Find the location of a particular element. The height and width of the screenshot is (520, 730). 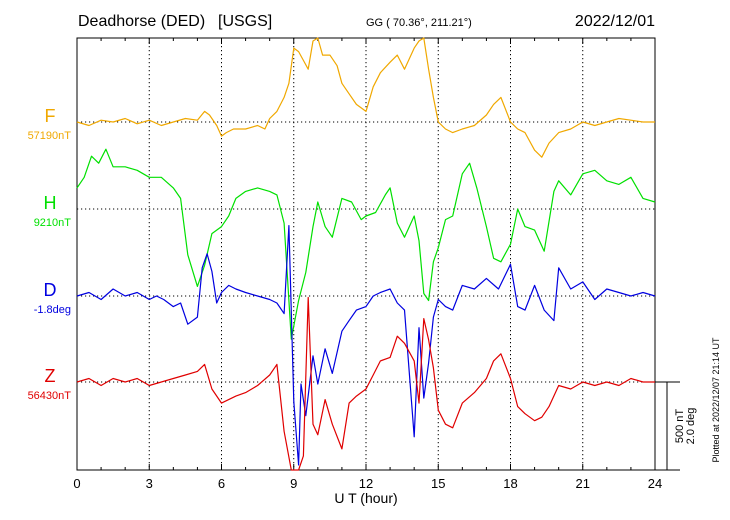

series-label-layer: F 57190nT H 9210nT D -1.8deg Z 56430nT is located at coordinates (50, 254).